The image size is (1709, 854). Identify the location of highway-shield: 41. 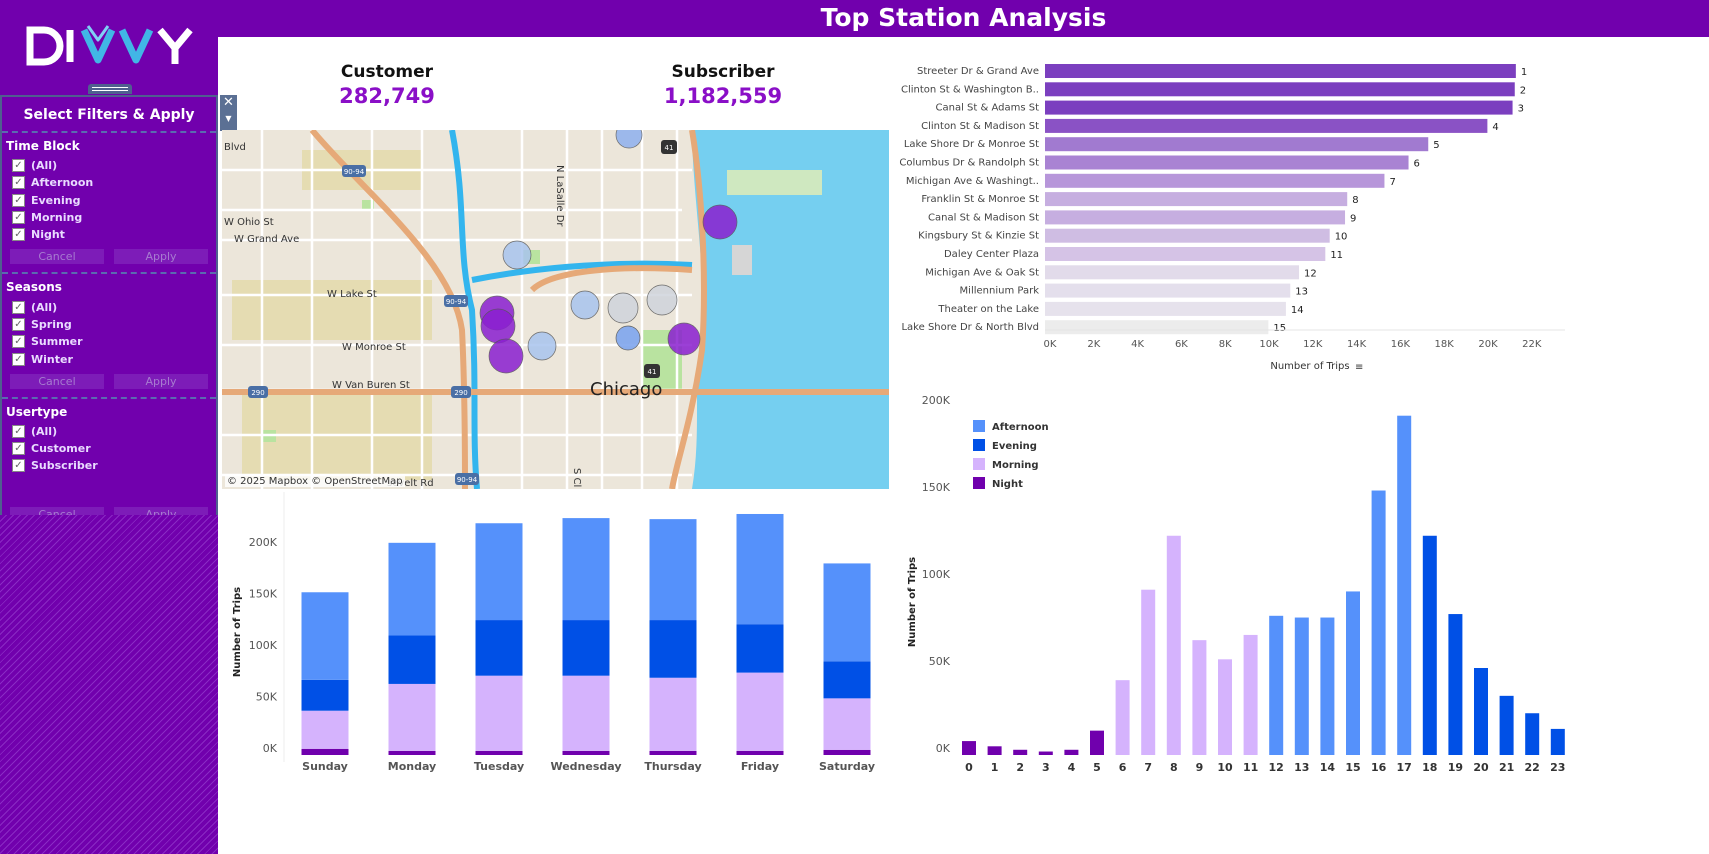
(669, 147).